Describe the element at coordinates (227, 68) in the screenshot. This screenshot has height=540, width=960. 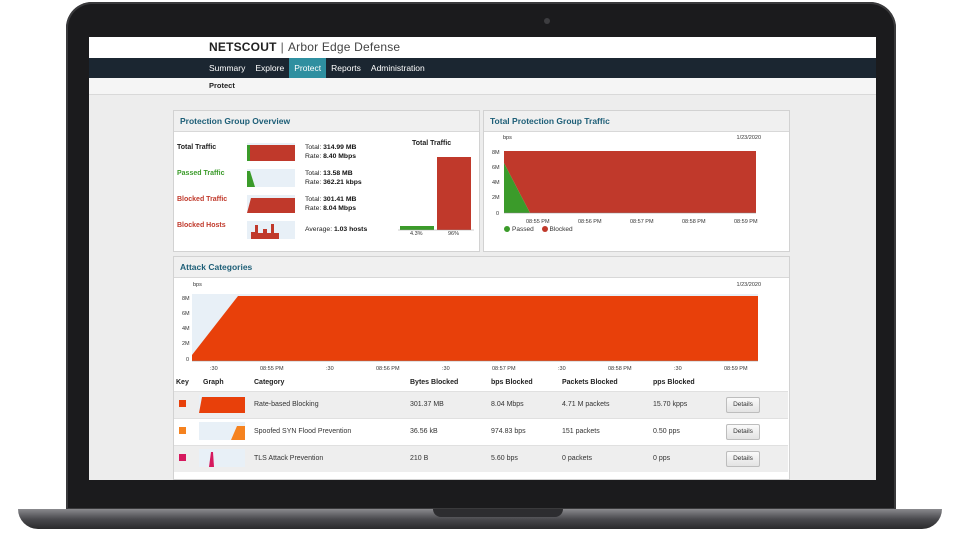
I see `nav-summary: Summary` at that location.